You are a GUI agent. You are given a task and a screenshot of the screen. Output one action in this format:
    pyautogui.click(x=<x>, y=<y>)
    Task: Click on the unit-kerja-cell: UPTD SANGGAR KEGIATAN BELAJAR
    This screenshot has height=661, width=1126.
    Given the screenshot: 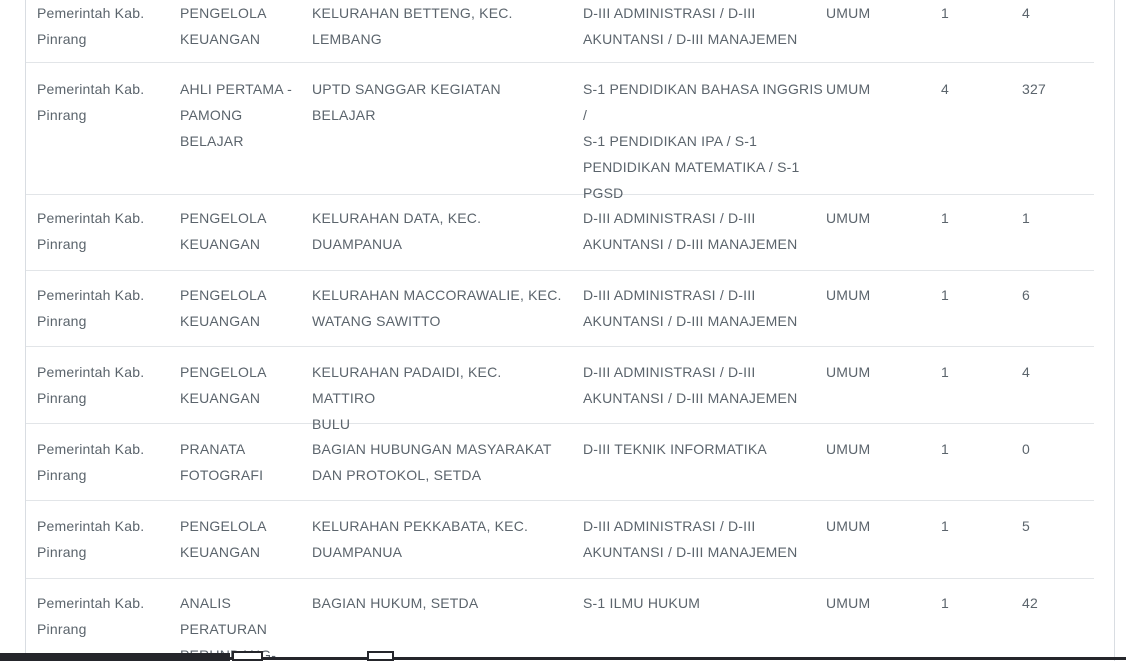 What is the action you would take?
    pyautogui.click(x=406, y=102)
    